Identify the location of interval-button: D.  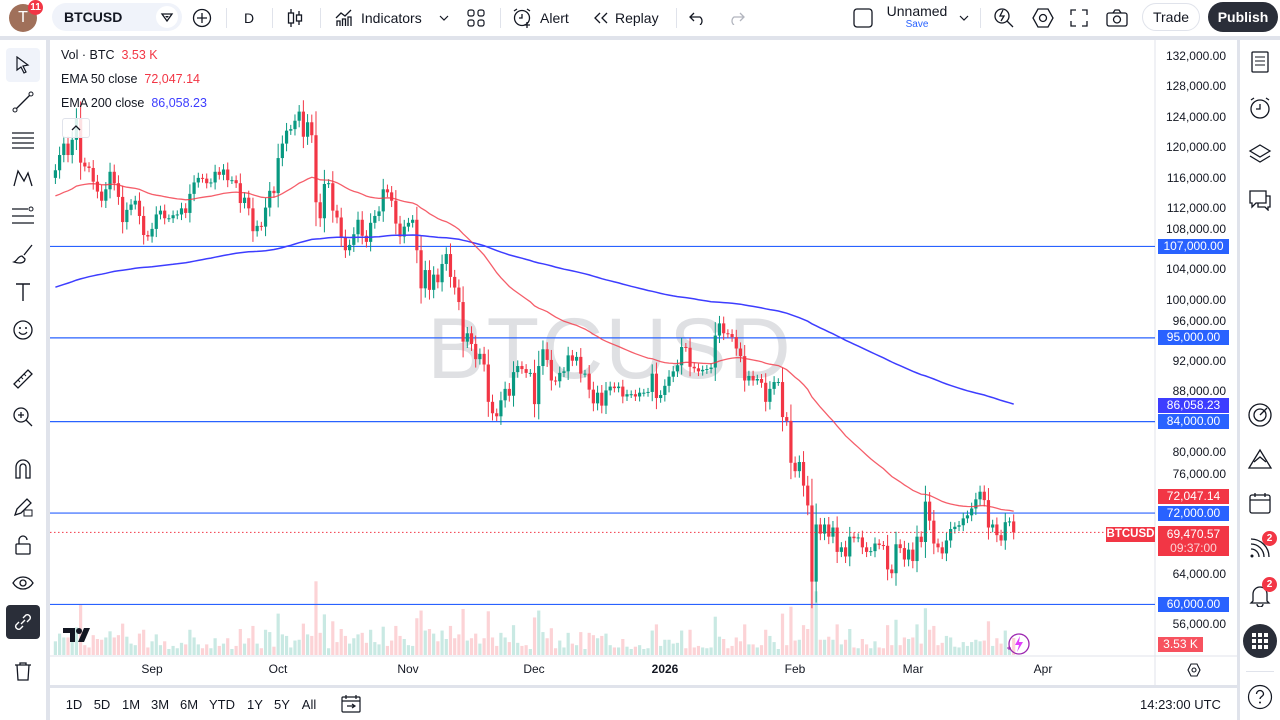
(249, 18).